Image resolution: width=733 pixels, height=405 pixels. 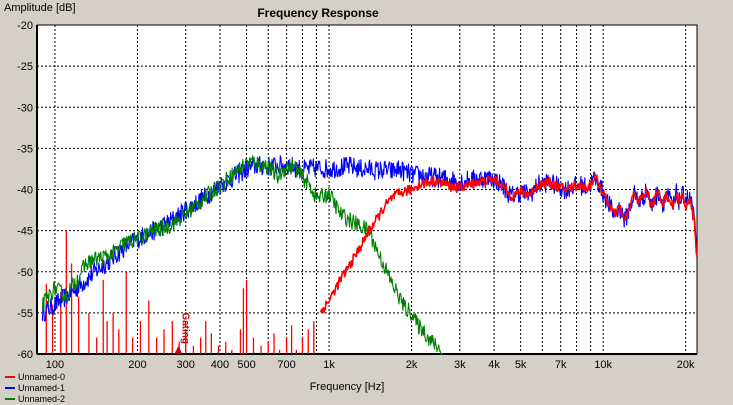 What do you see at coordinates (55, 365) in the screenshot?
I see `x-tick-label: 100` at bounding box center [55, 365].